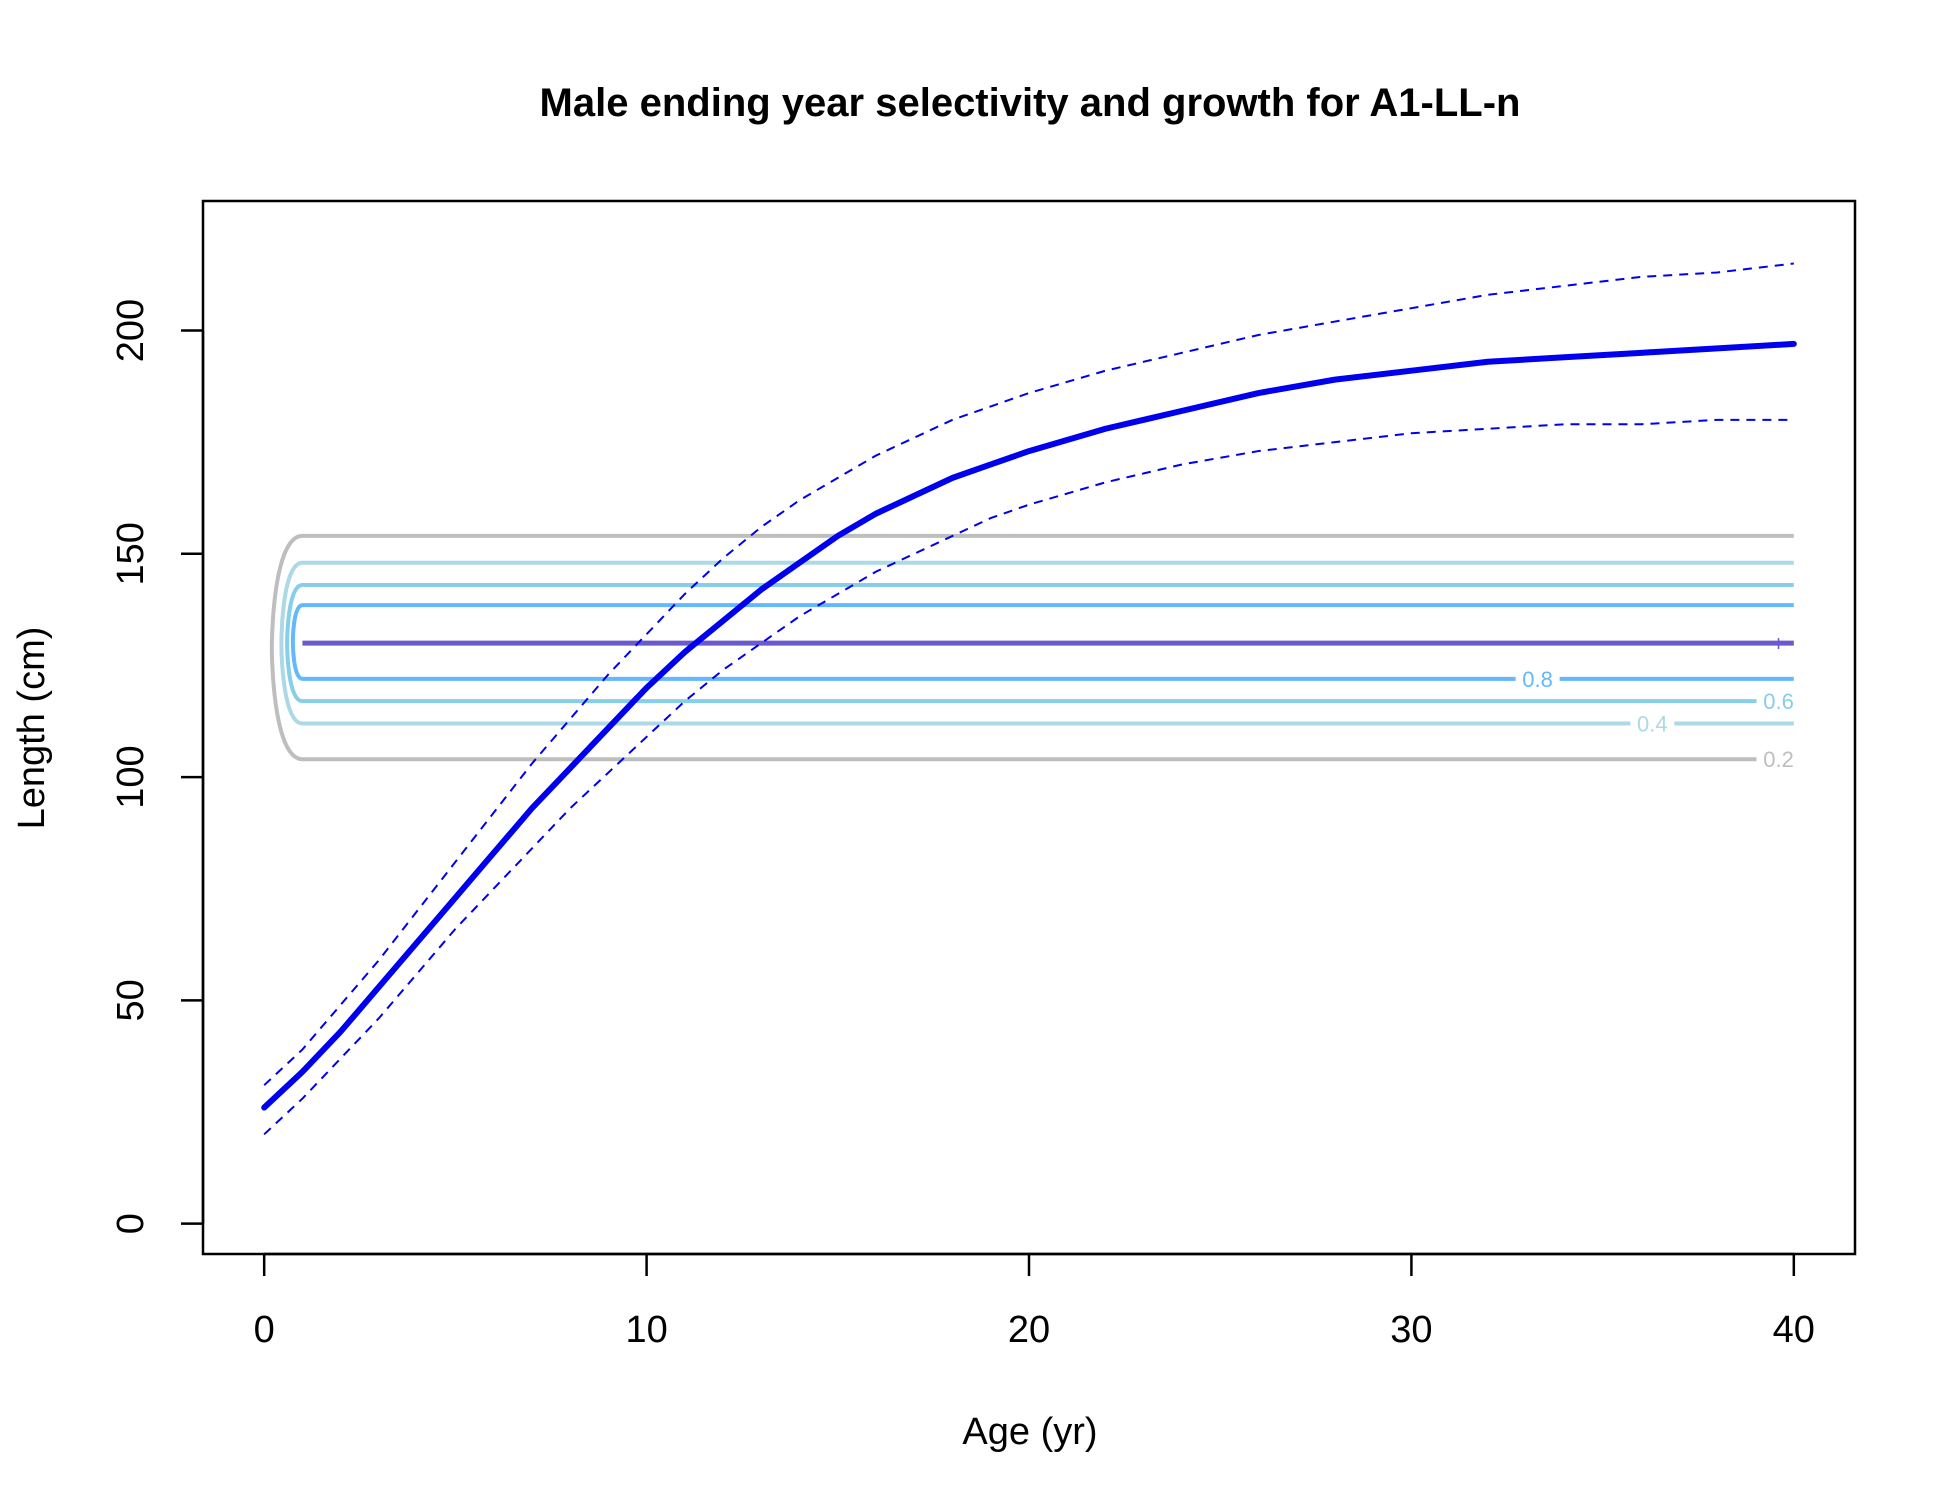 The image size is (1950, 1500). Describe the element at coordinates (131, 553) in the screenshot. I see `y-tick-label: 150` at that location.